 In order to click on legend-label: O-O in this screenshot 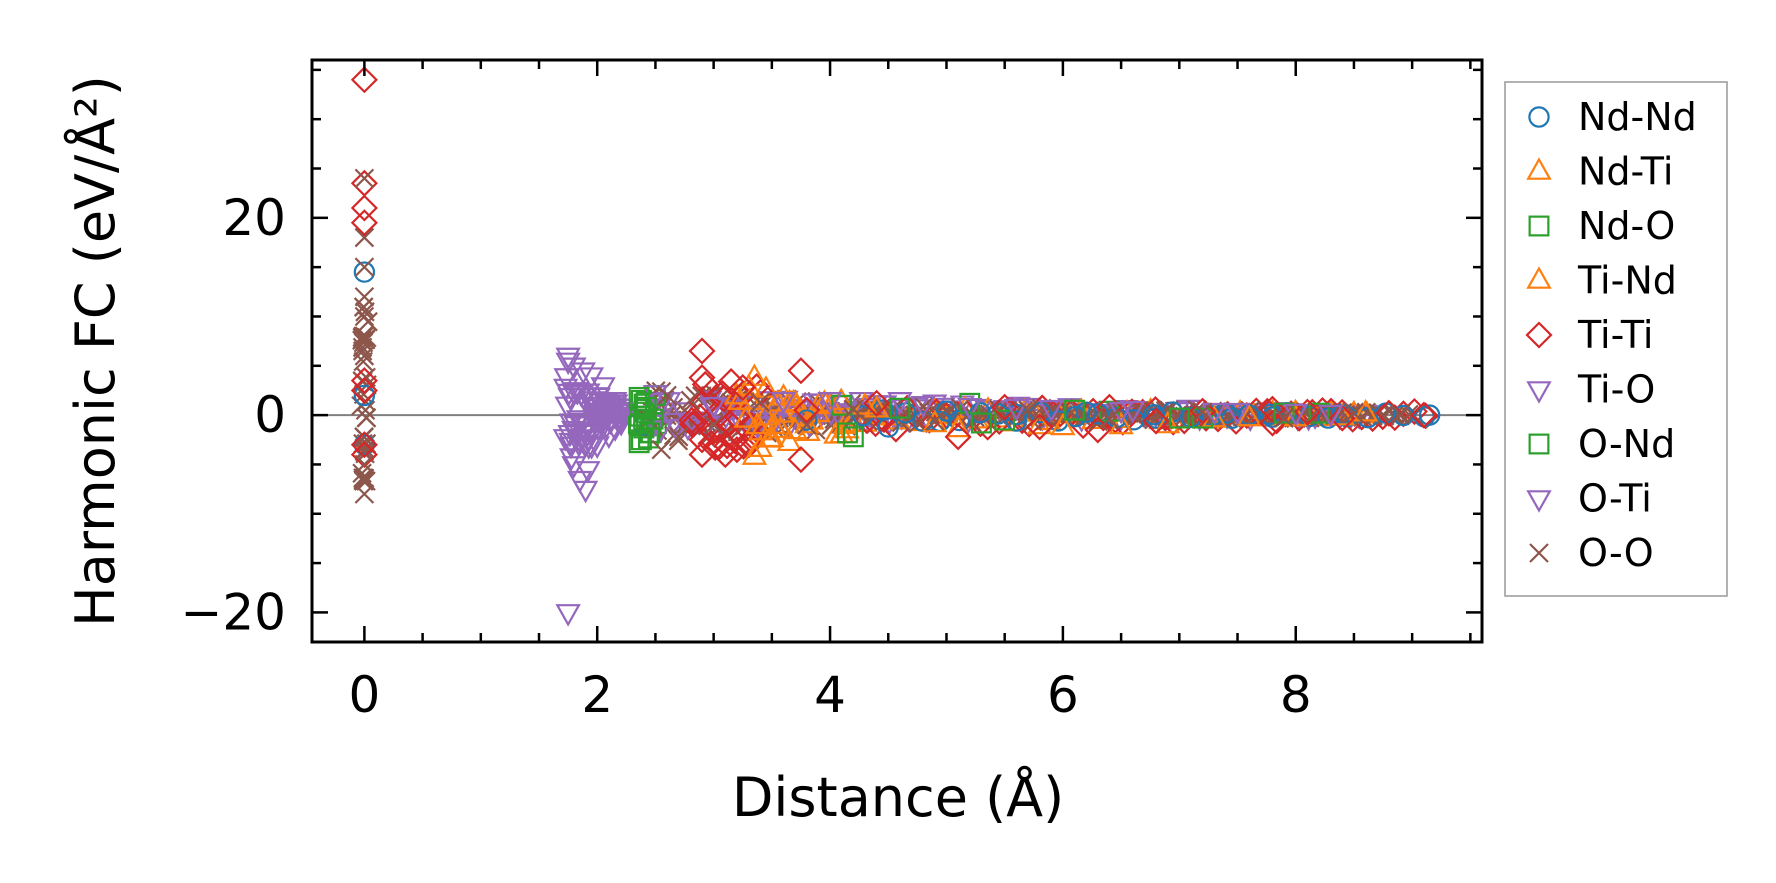, I will do `click(1616, 553)`.